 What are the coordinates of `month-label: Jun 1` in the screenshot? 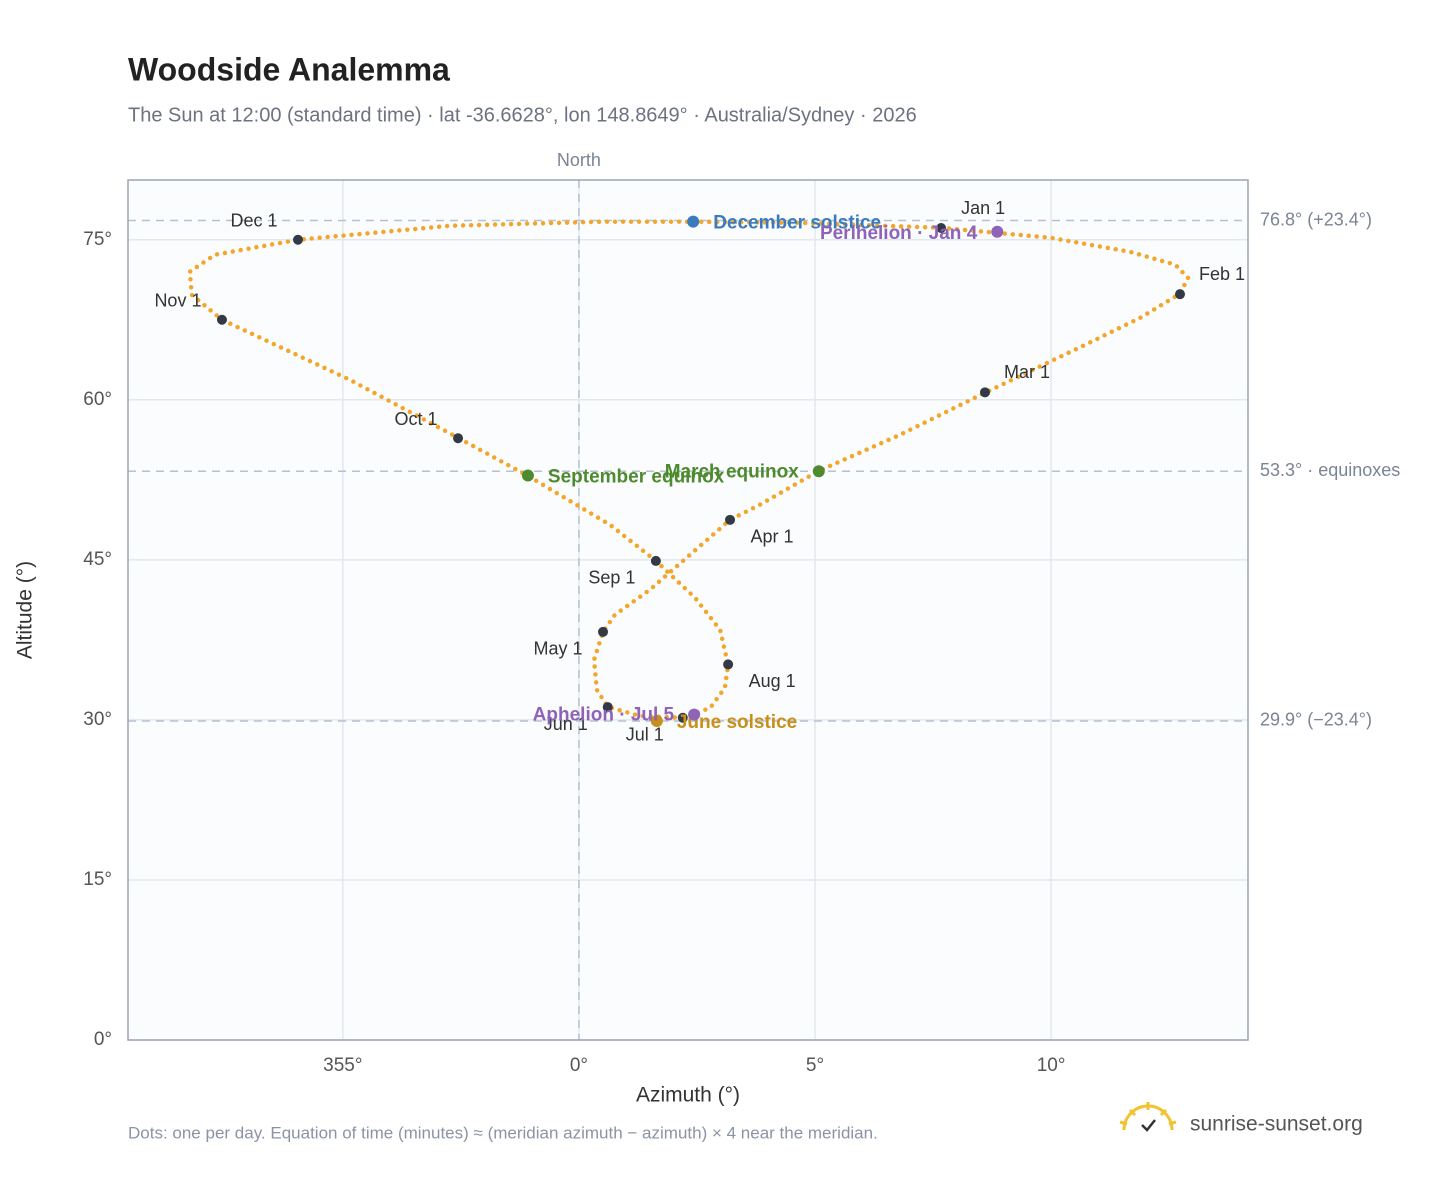 It's located at (566, 724).